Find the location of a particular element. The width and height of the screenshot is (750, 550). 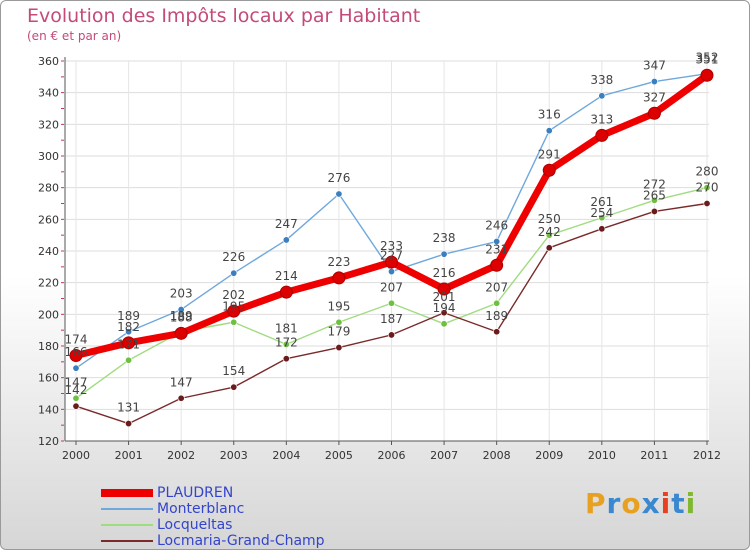

data-label-locmaria-grand-champ: 270 is located at coordinates (707, 188).